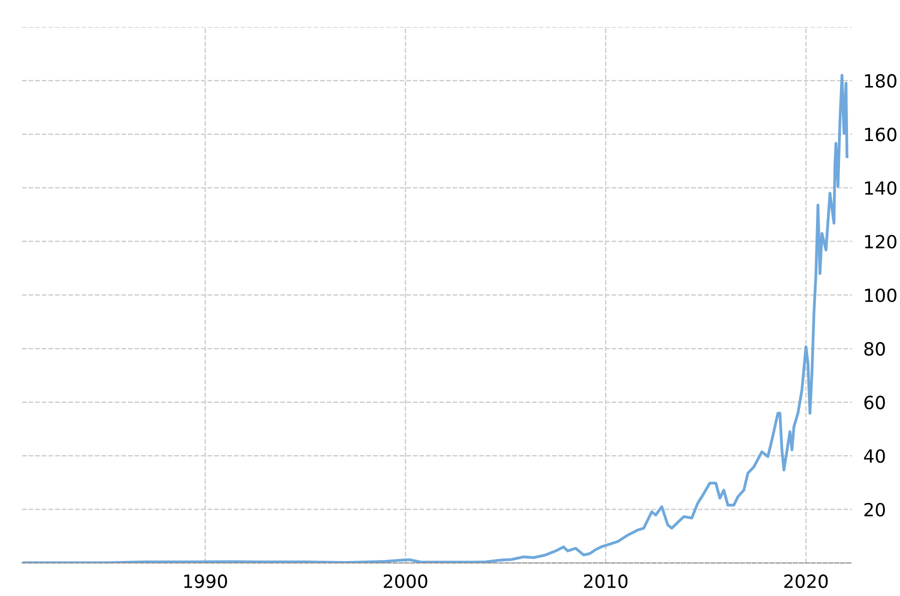 The image size is (900, 596). What do you see at coordinates (874, 456) in the screenshot?
I see `y-tick-label: 40` at bounding box center [874, 456].